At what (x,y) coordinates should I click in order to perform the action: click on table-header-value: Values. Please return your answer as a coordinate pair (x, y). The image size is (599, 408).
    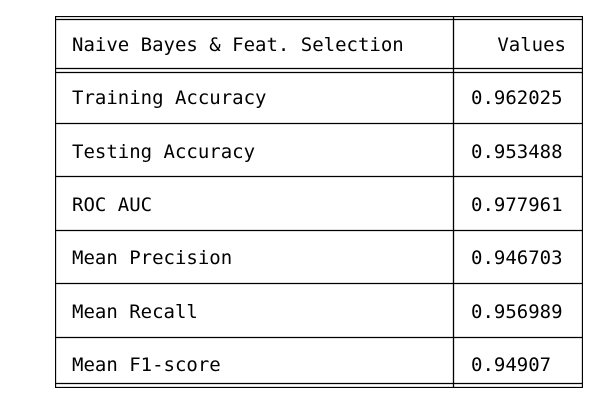
    Looking at the image, I should click on (531, 45).